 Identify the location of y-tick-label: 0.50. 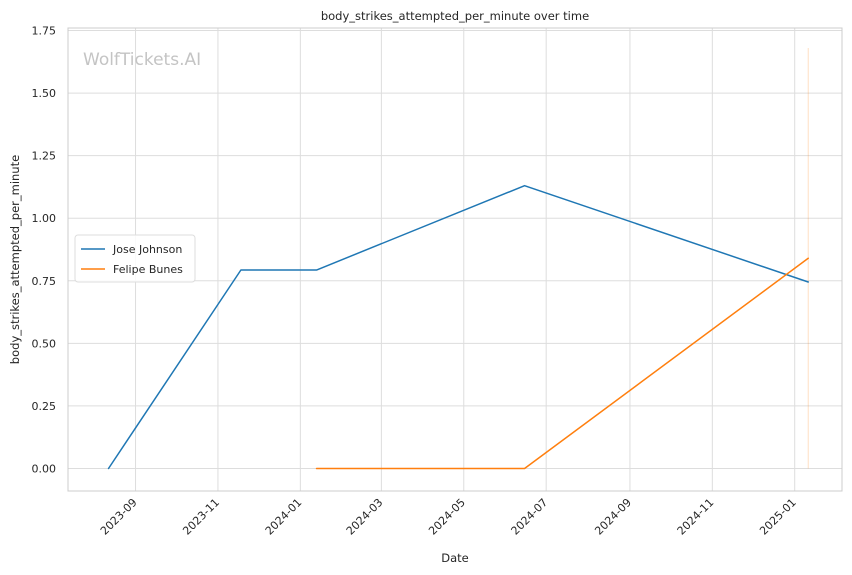
(44, 343).